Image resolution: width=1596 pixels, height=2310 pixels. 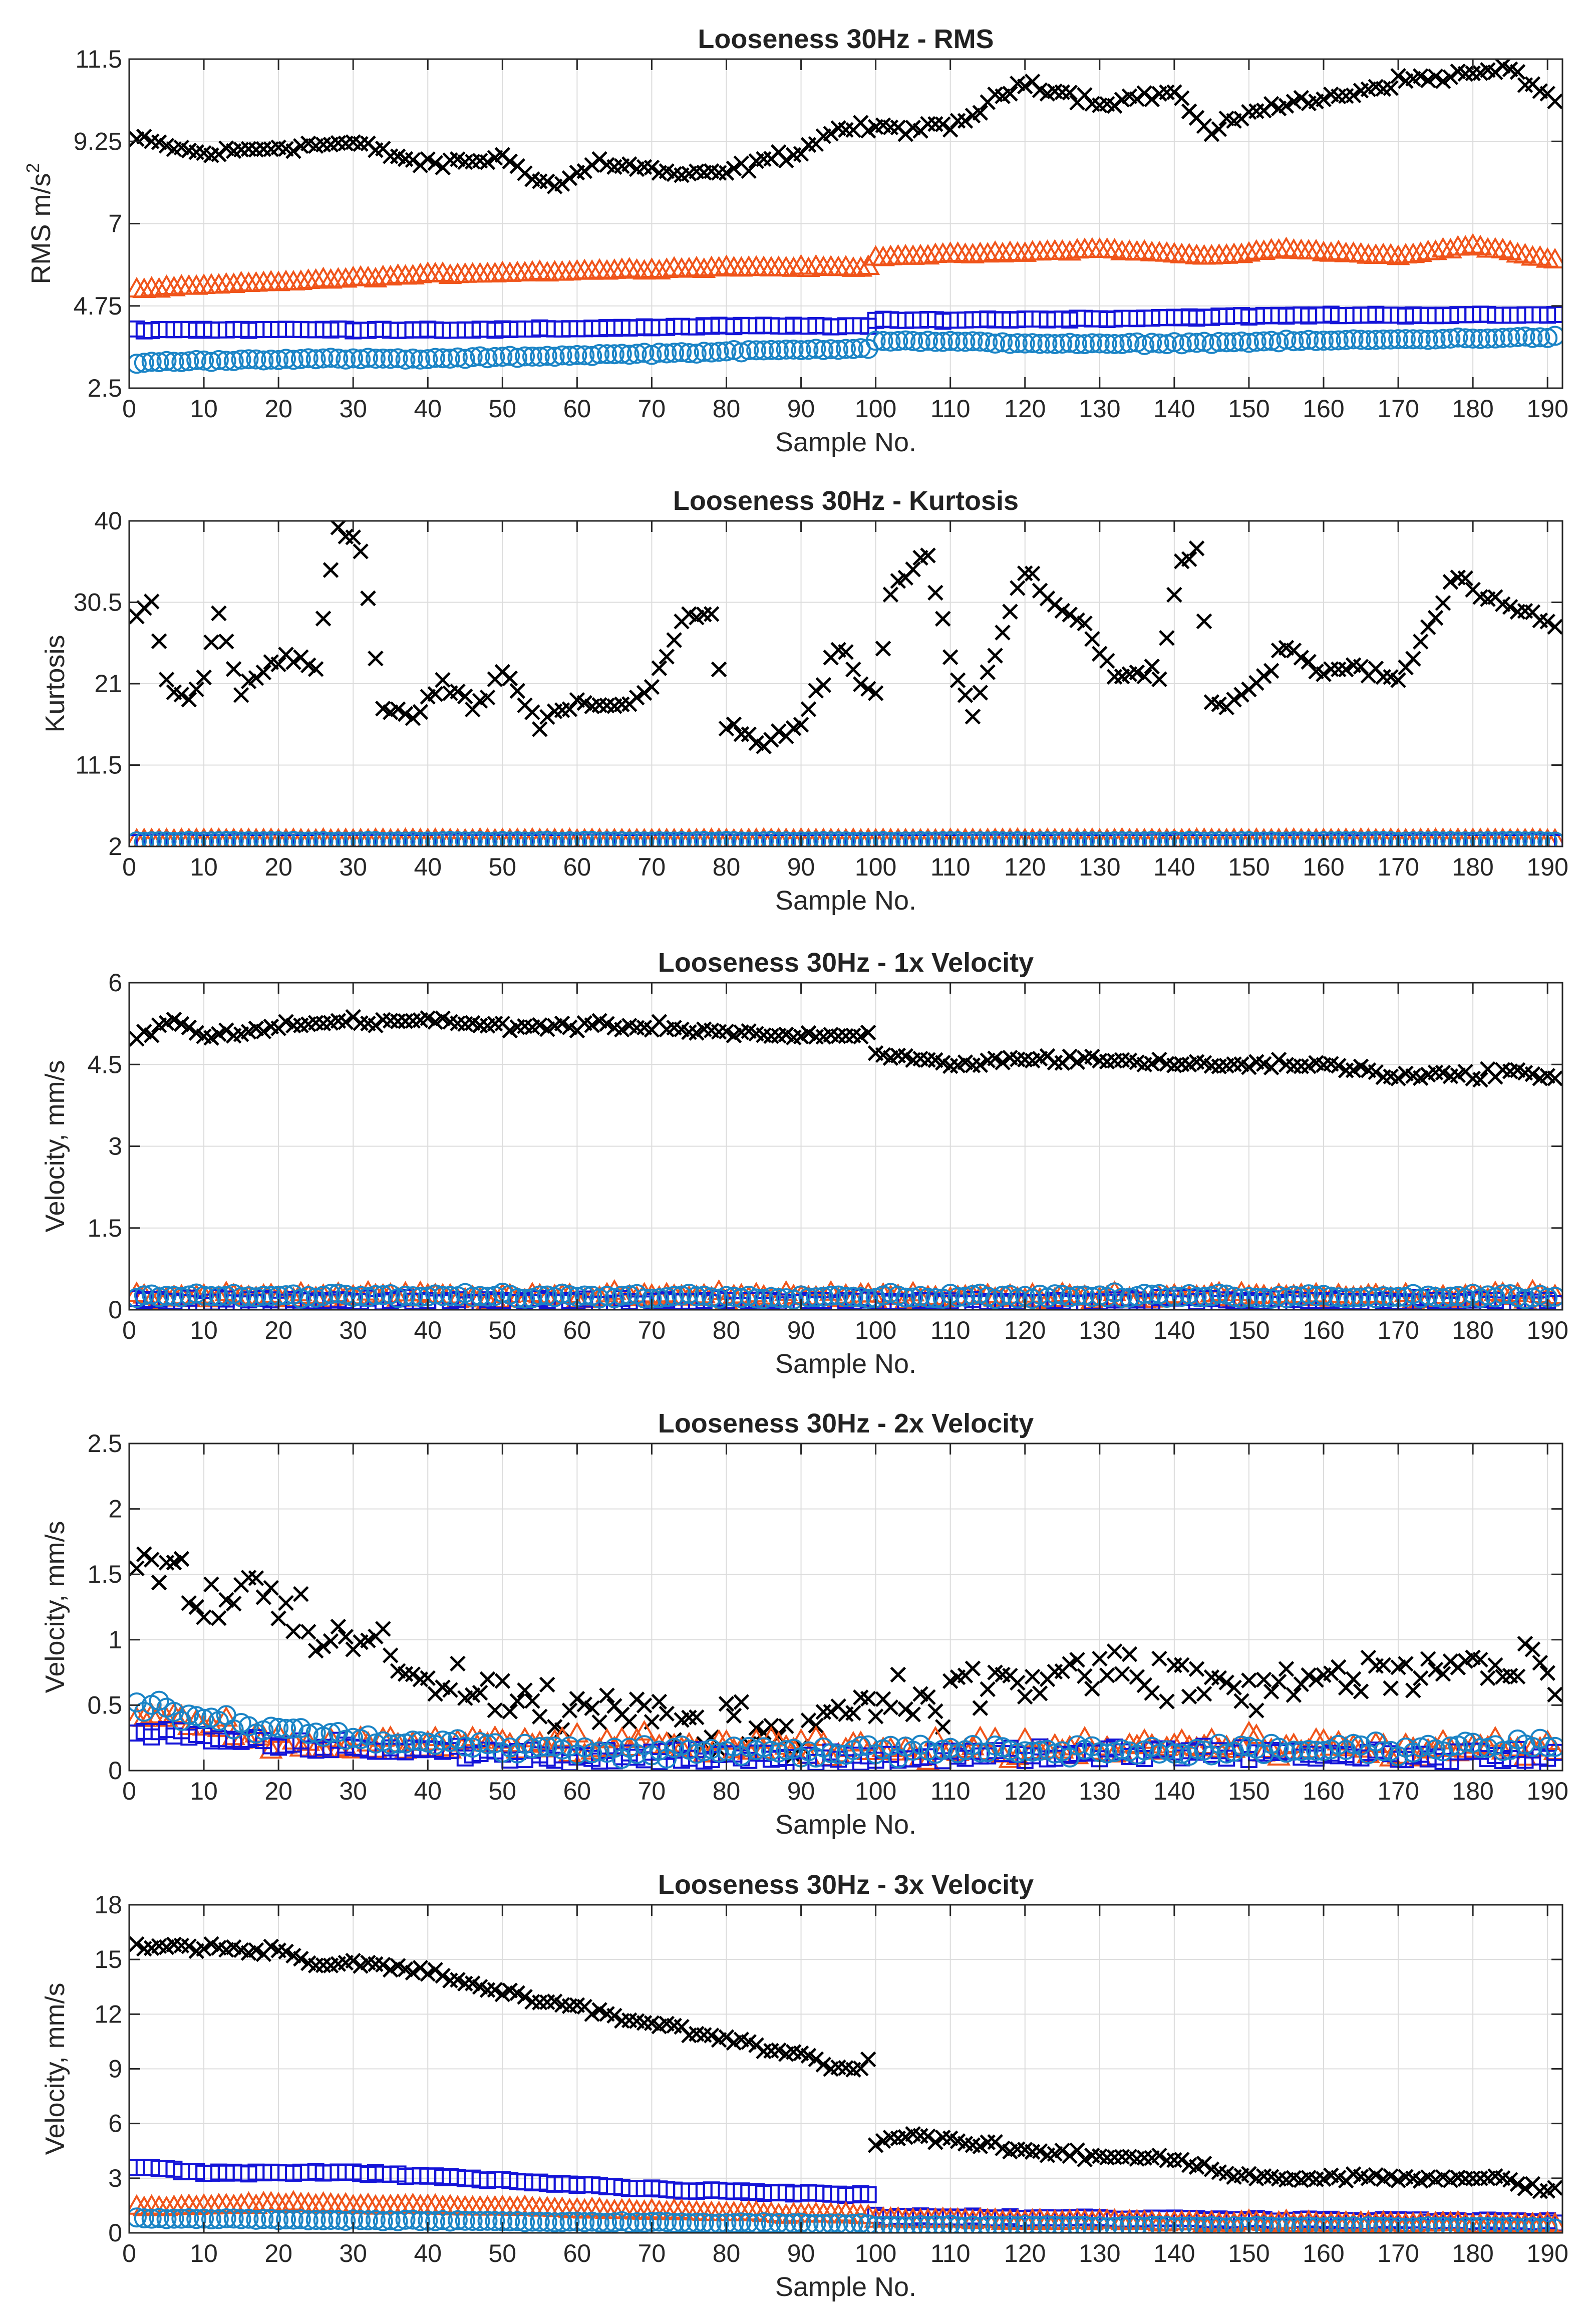 What do you see at coordinates (652, 409) in the screenshot?
I see `x-tick-label: 70` at bounding box center [652, 409].